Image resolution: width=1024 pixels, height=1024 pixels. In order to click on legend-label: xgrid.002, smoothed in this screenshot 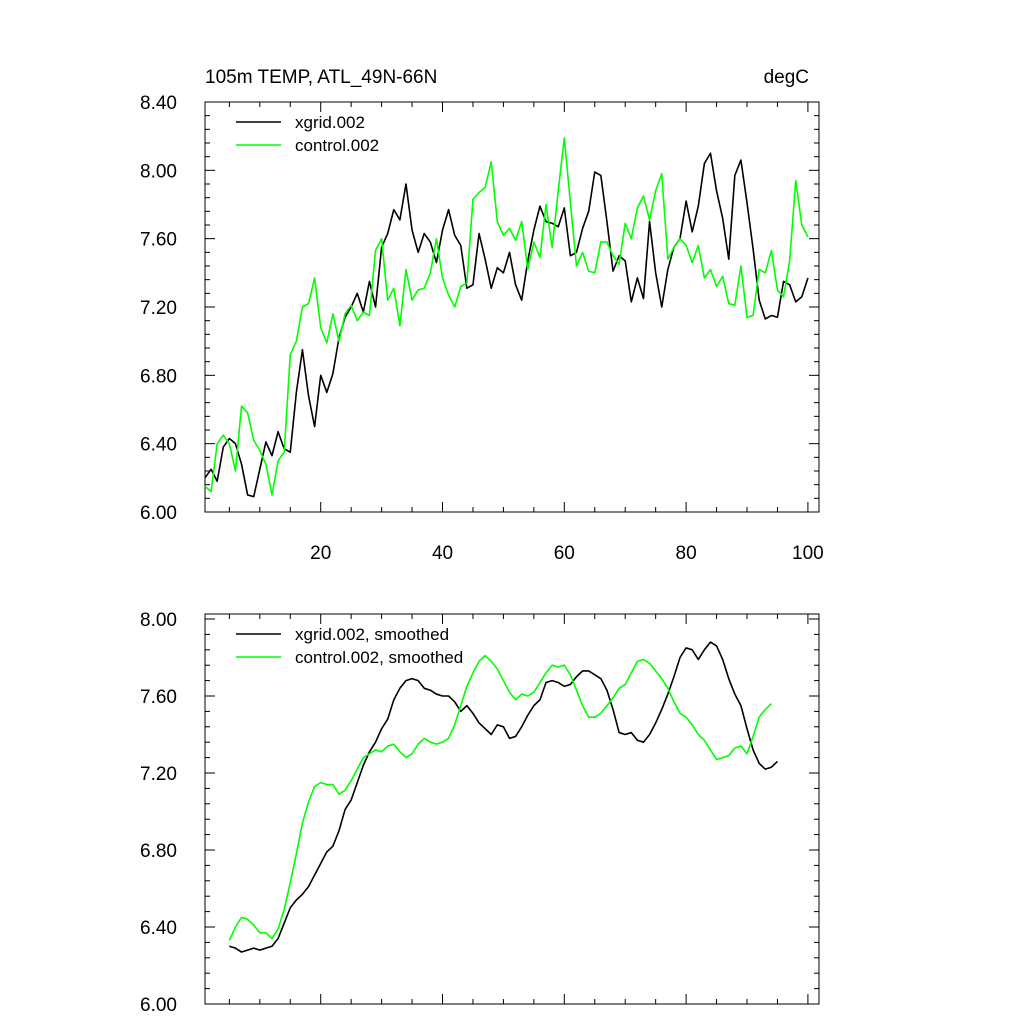, I will do `click(372, 634)`.